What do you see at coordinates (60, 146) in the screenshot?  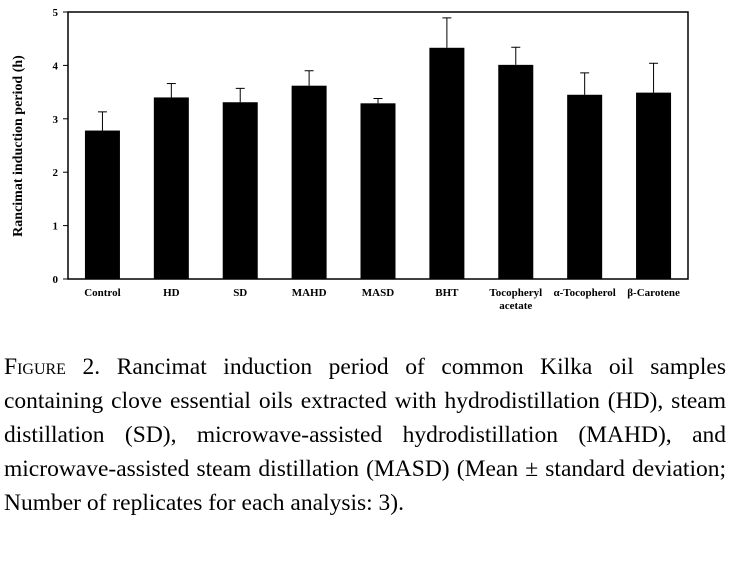 I see `y-axis-ticks: 0 1 2 3 4 5` at bounding box center [60, 146].